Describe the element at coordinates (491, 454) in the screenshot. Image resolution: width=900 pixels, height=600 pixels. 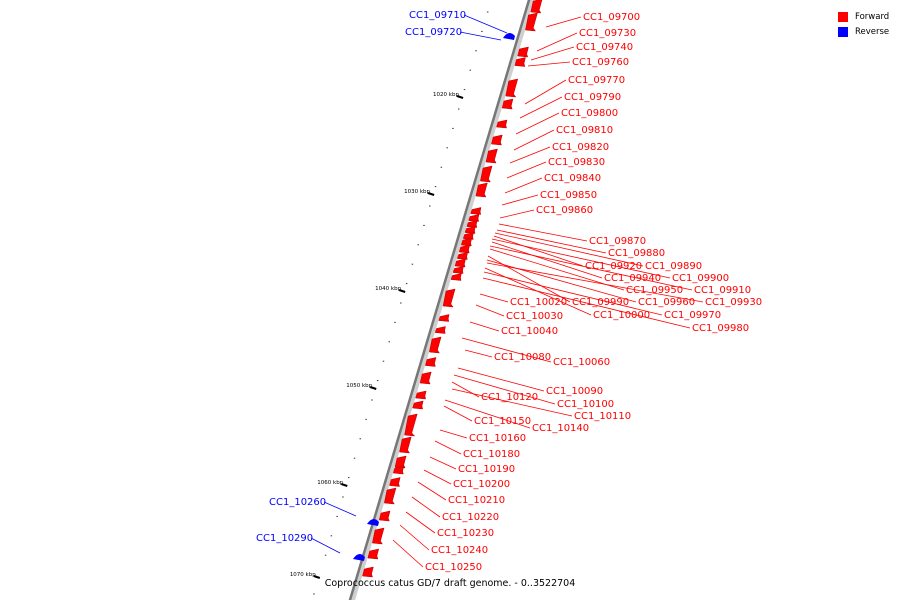
I see `gene-label: CC1_10180` at that location.